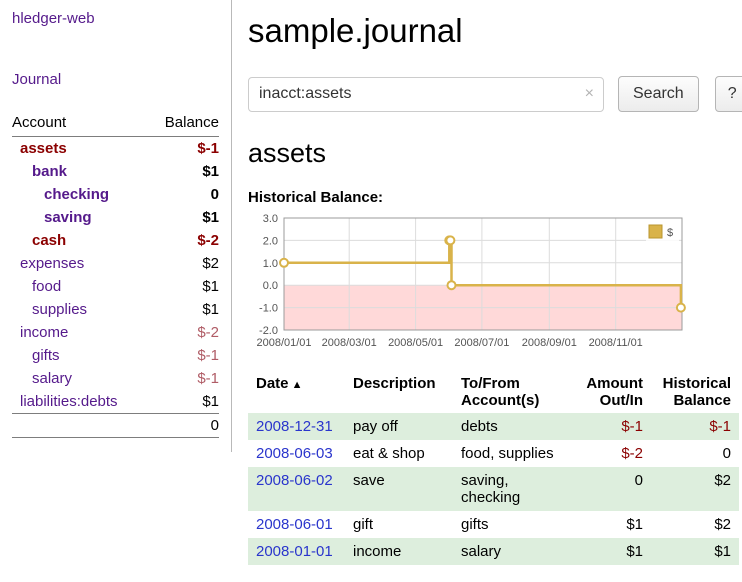 Image resolution: width=742 pixels, height=582 pixels. I want to click on register-header-to-from-account-s-: To/From Account(s), so click(500, 392).